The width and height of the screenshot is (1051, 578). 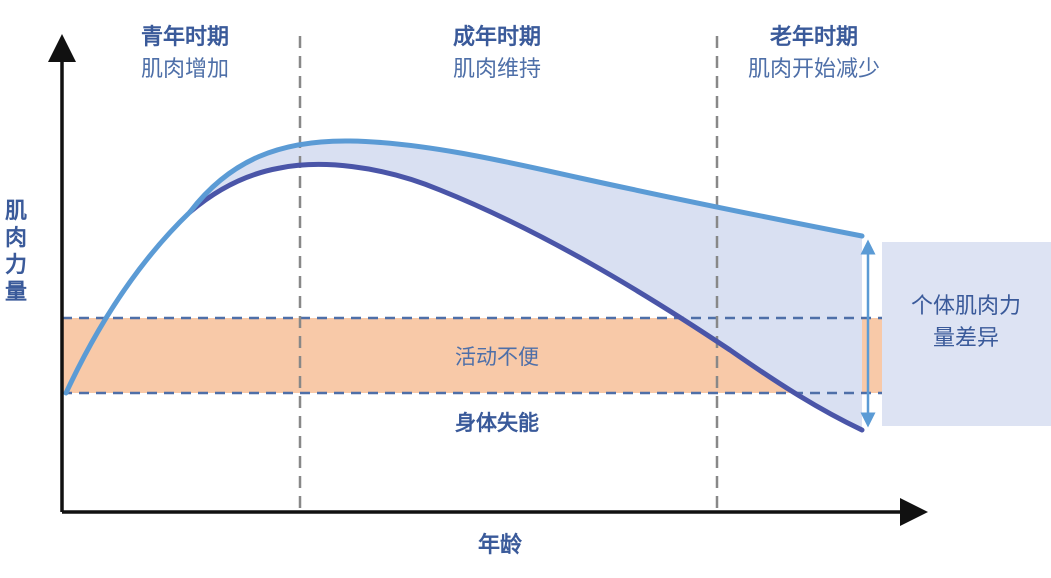 What do you see at coordinates (500, 545) in the screenshot?
I see `x-axis-label: 年龄` at bounding box center [500, 545].